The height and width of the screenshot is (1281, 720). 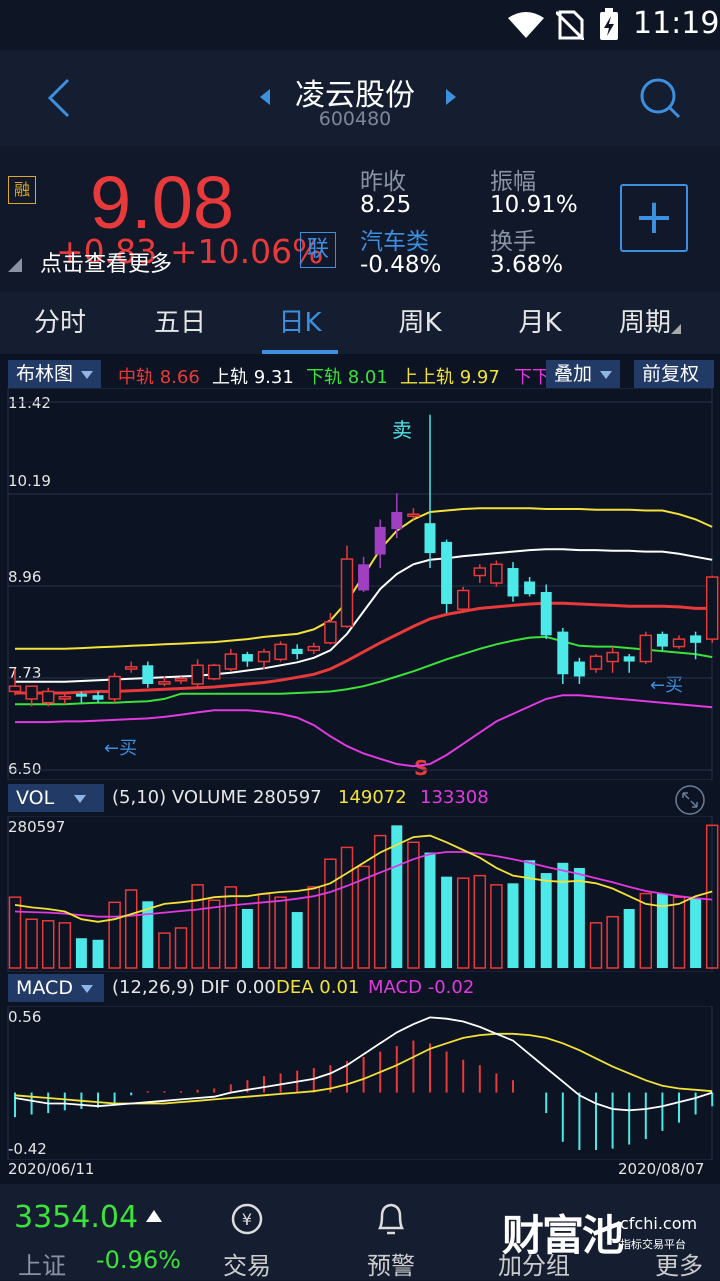 I want to click on tab-monthly-k: 月K, so click(x=540, y=323).